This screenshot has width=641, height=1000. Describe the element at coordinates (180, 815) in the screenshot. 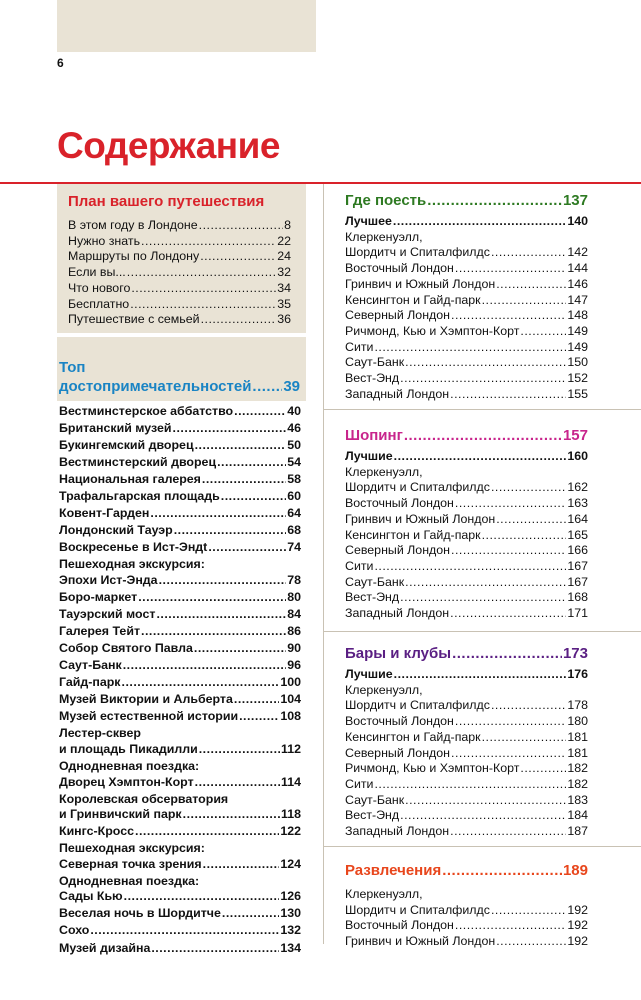

I see `toc-entry: и Гринвичский парк 118` at that location.